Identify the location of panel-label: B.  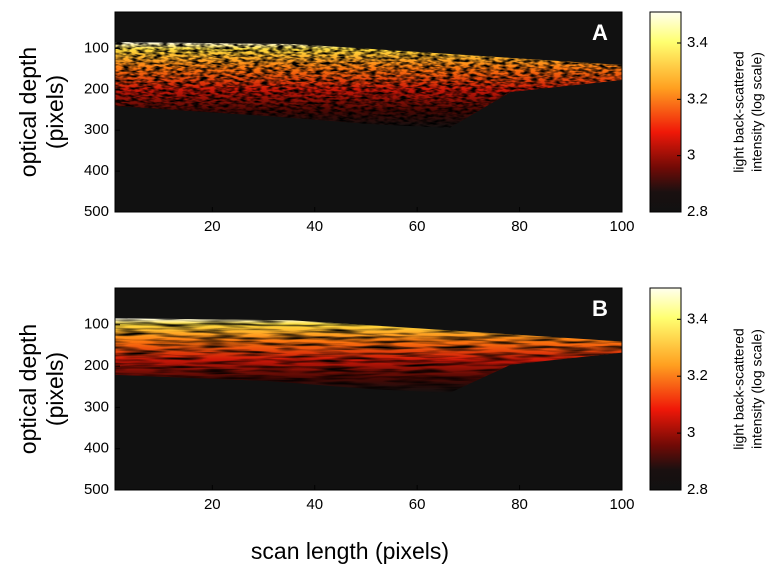
(600, 308).